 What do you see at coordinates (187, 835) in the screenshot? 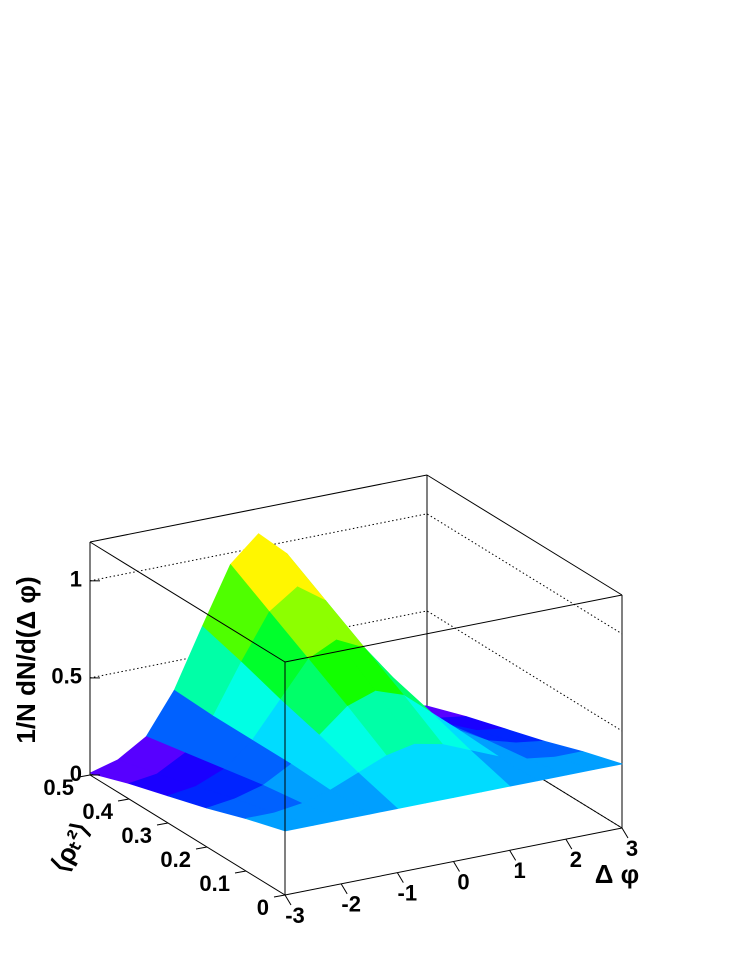
I see `y-axis` at bounding box center [187, 835].